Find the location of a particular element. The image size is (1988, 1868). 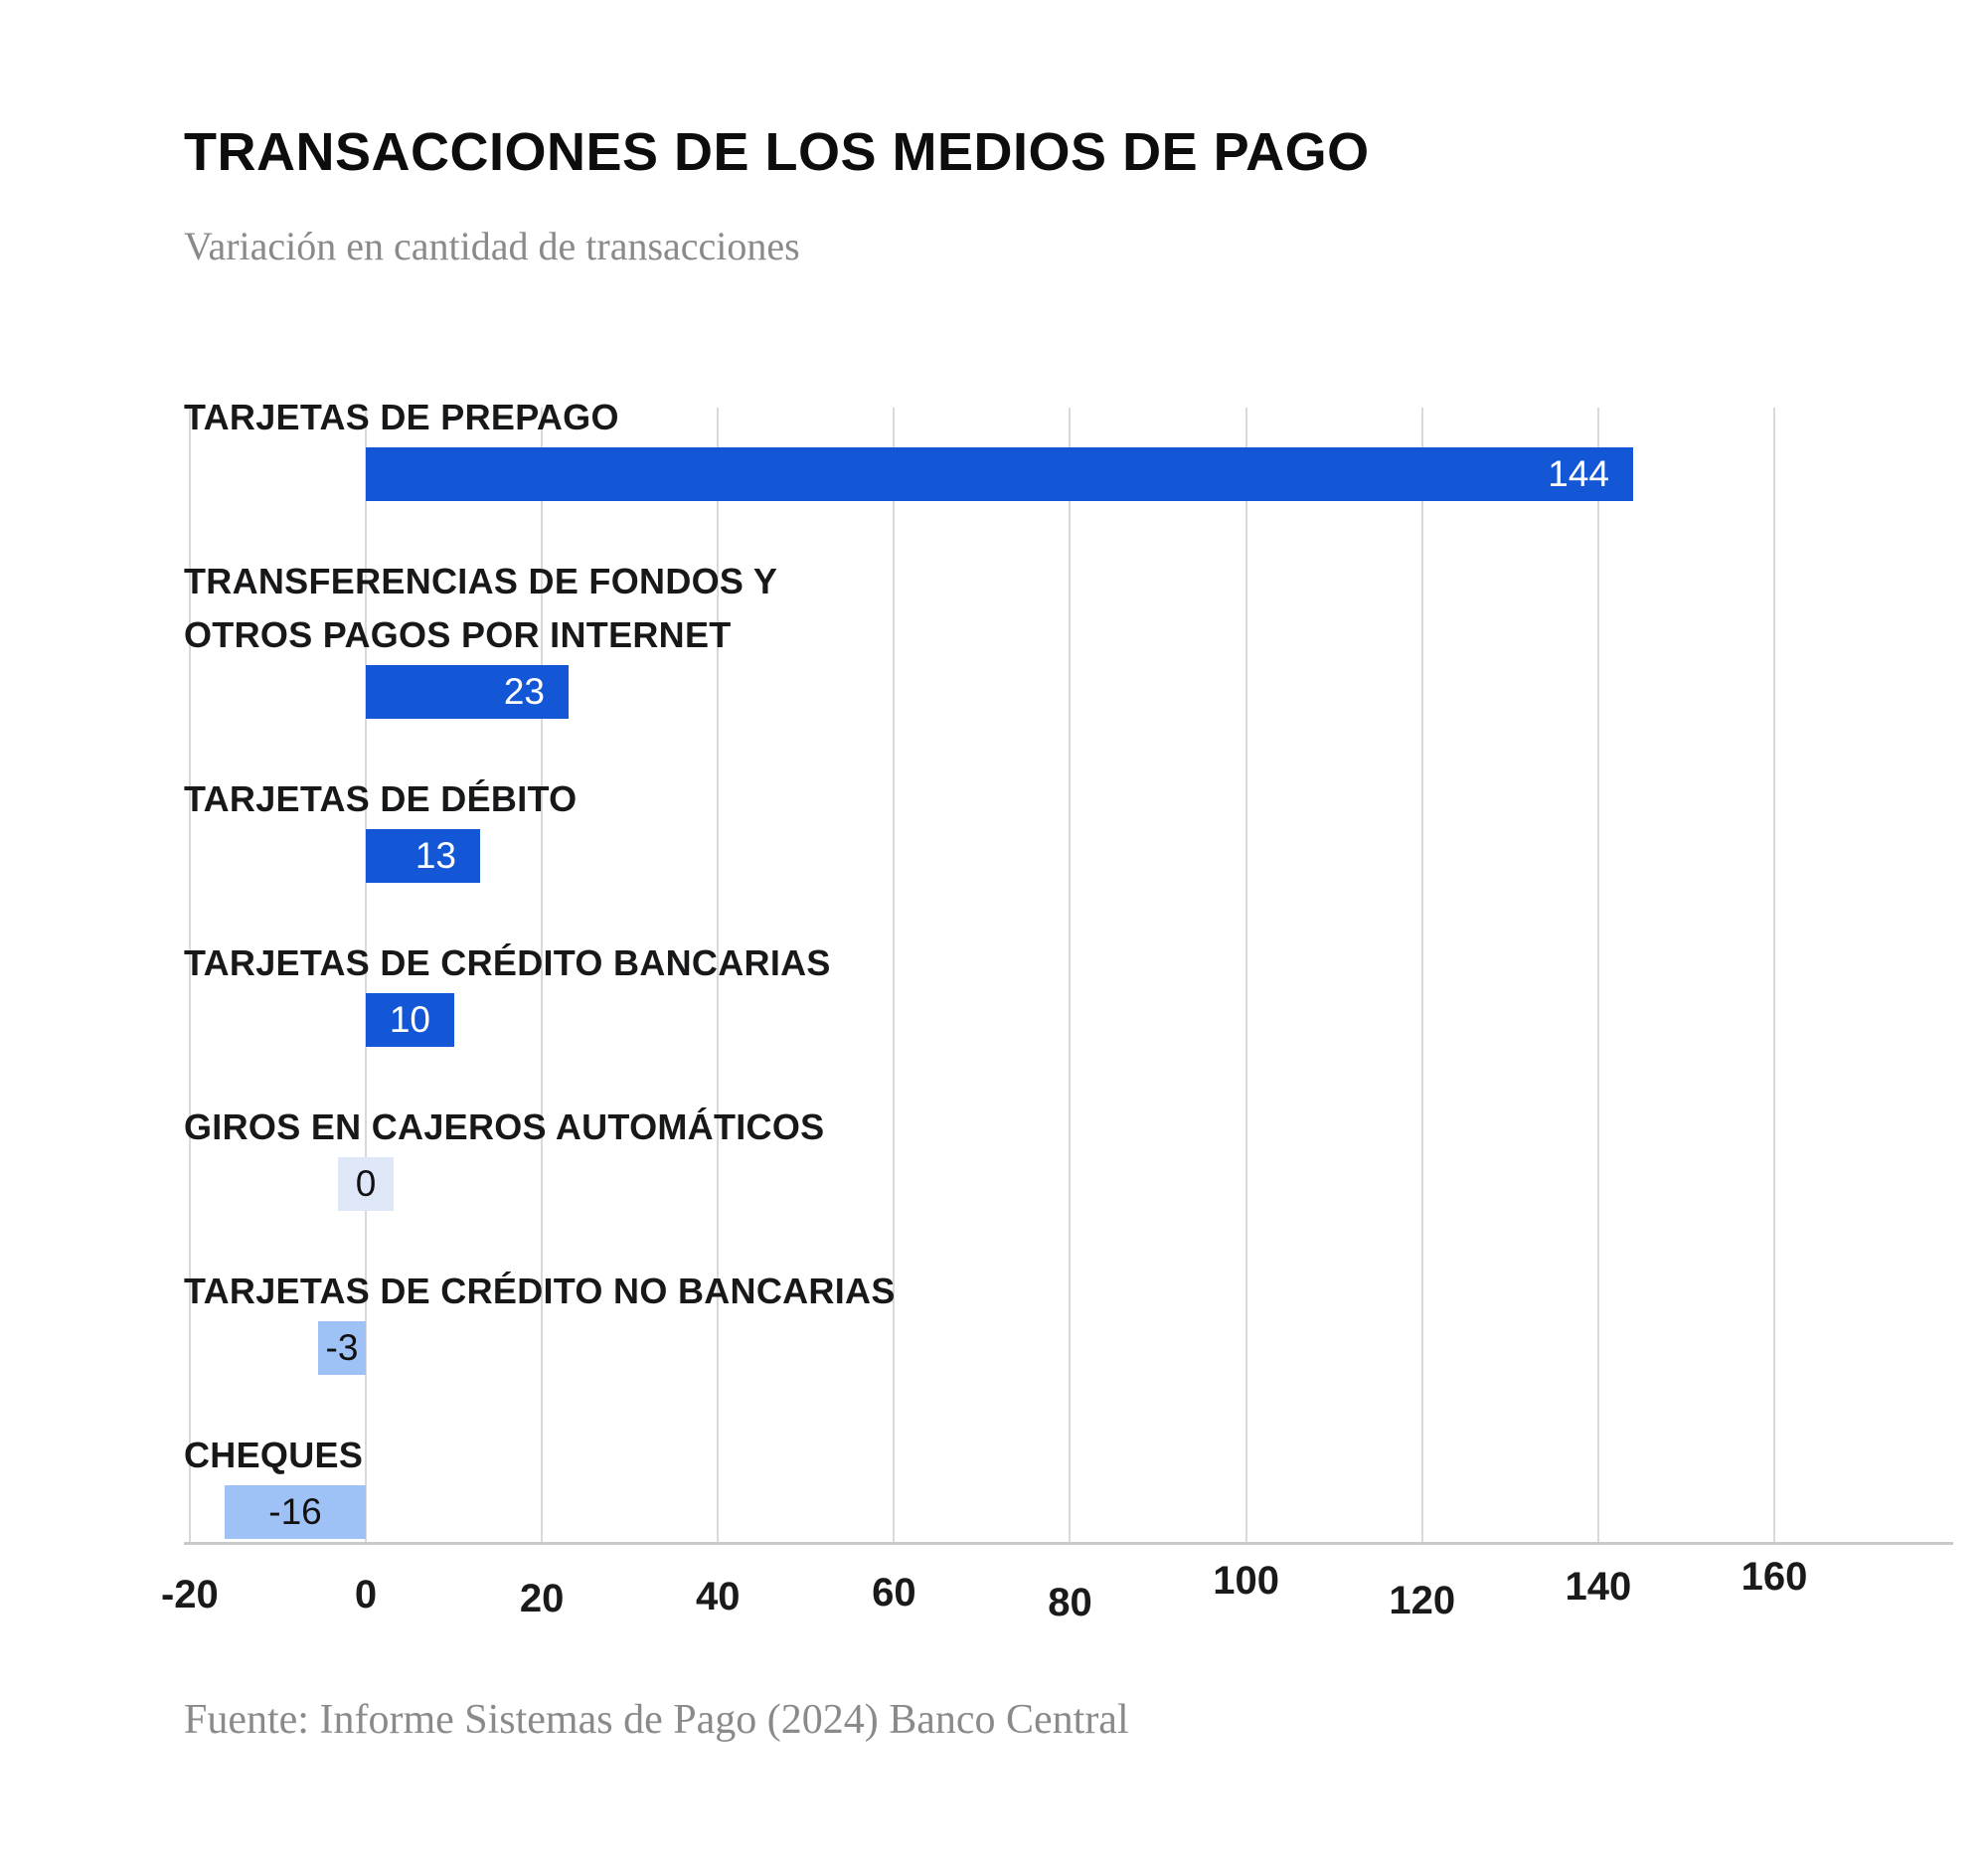

x-tick-label: 0 is located at coordinates (366, 1594).